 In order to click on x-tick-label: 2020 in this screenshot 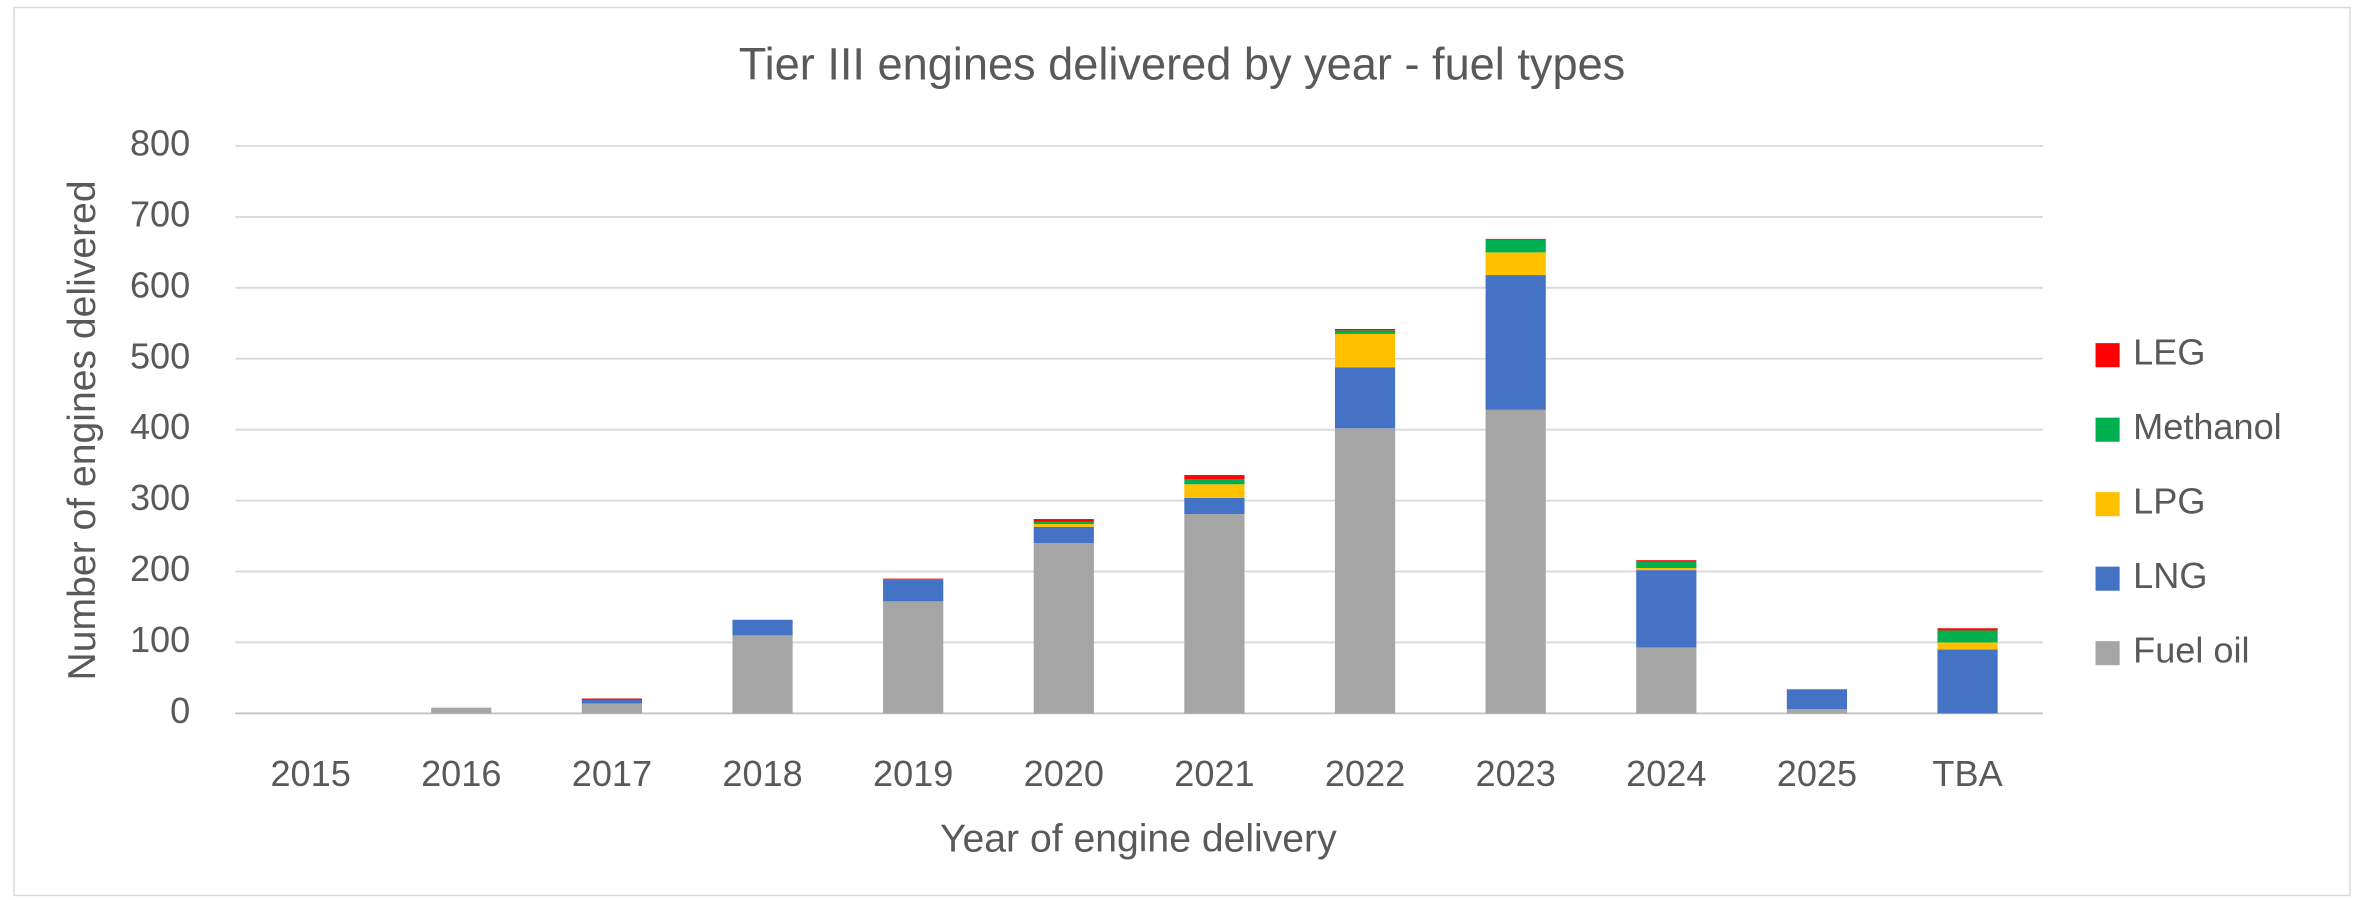, I will do `click(1064, 773)`.